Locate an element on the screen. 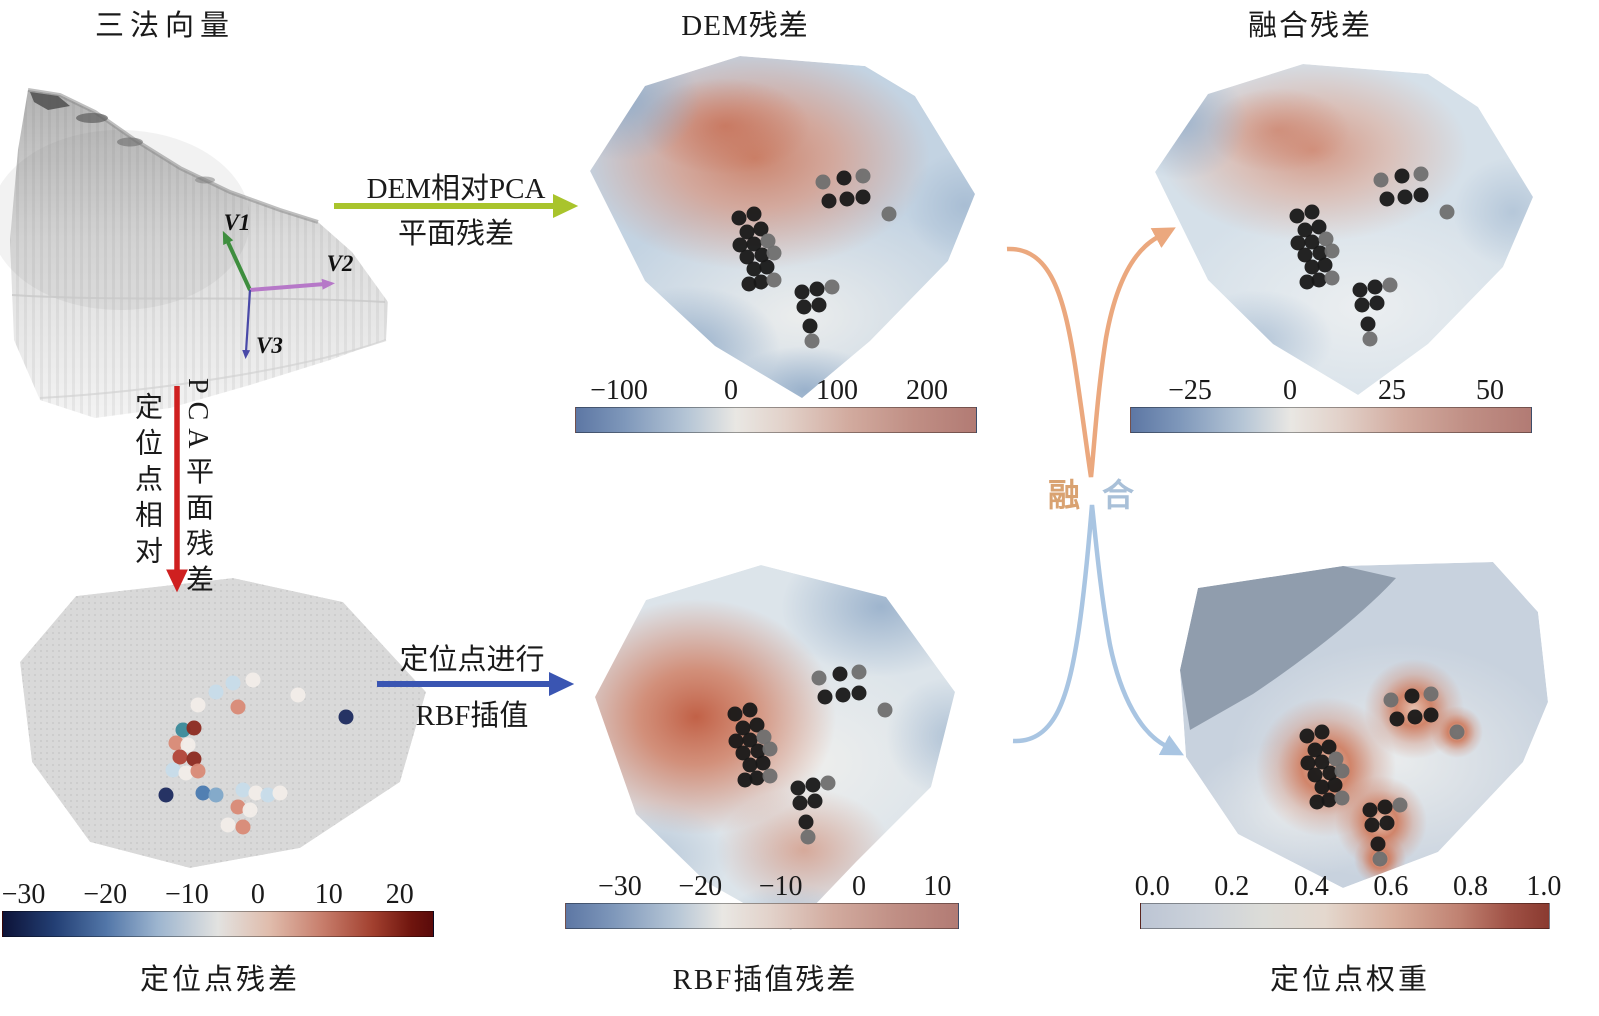  dem-heatmap-surface is located at coordinates (782, 227).